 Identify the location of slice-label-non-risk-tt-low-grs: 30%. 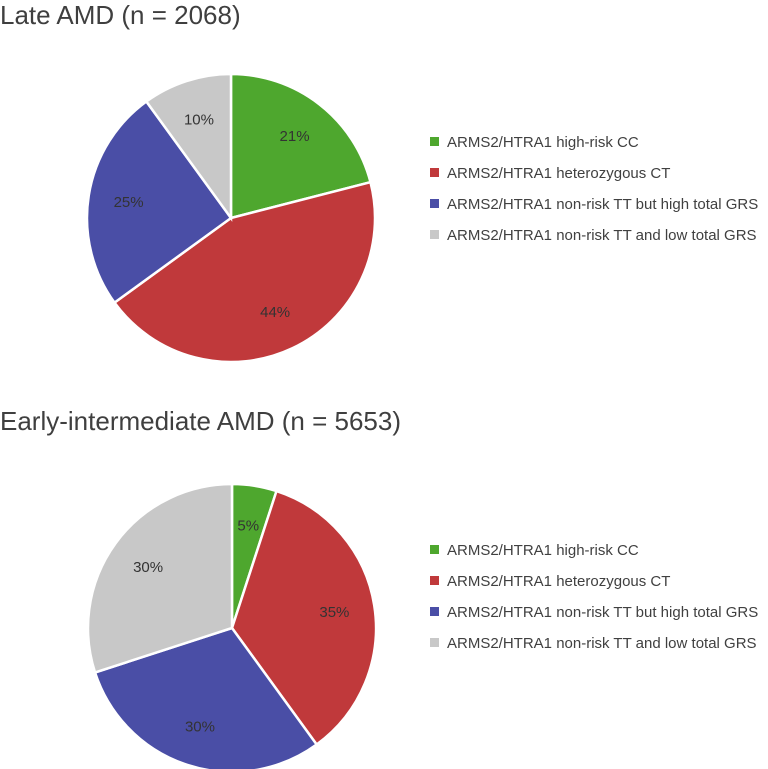
(148, 567).